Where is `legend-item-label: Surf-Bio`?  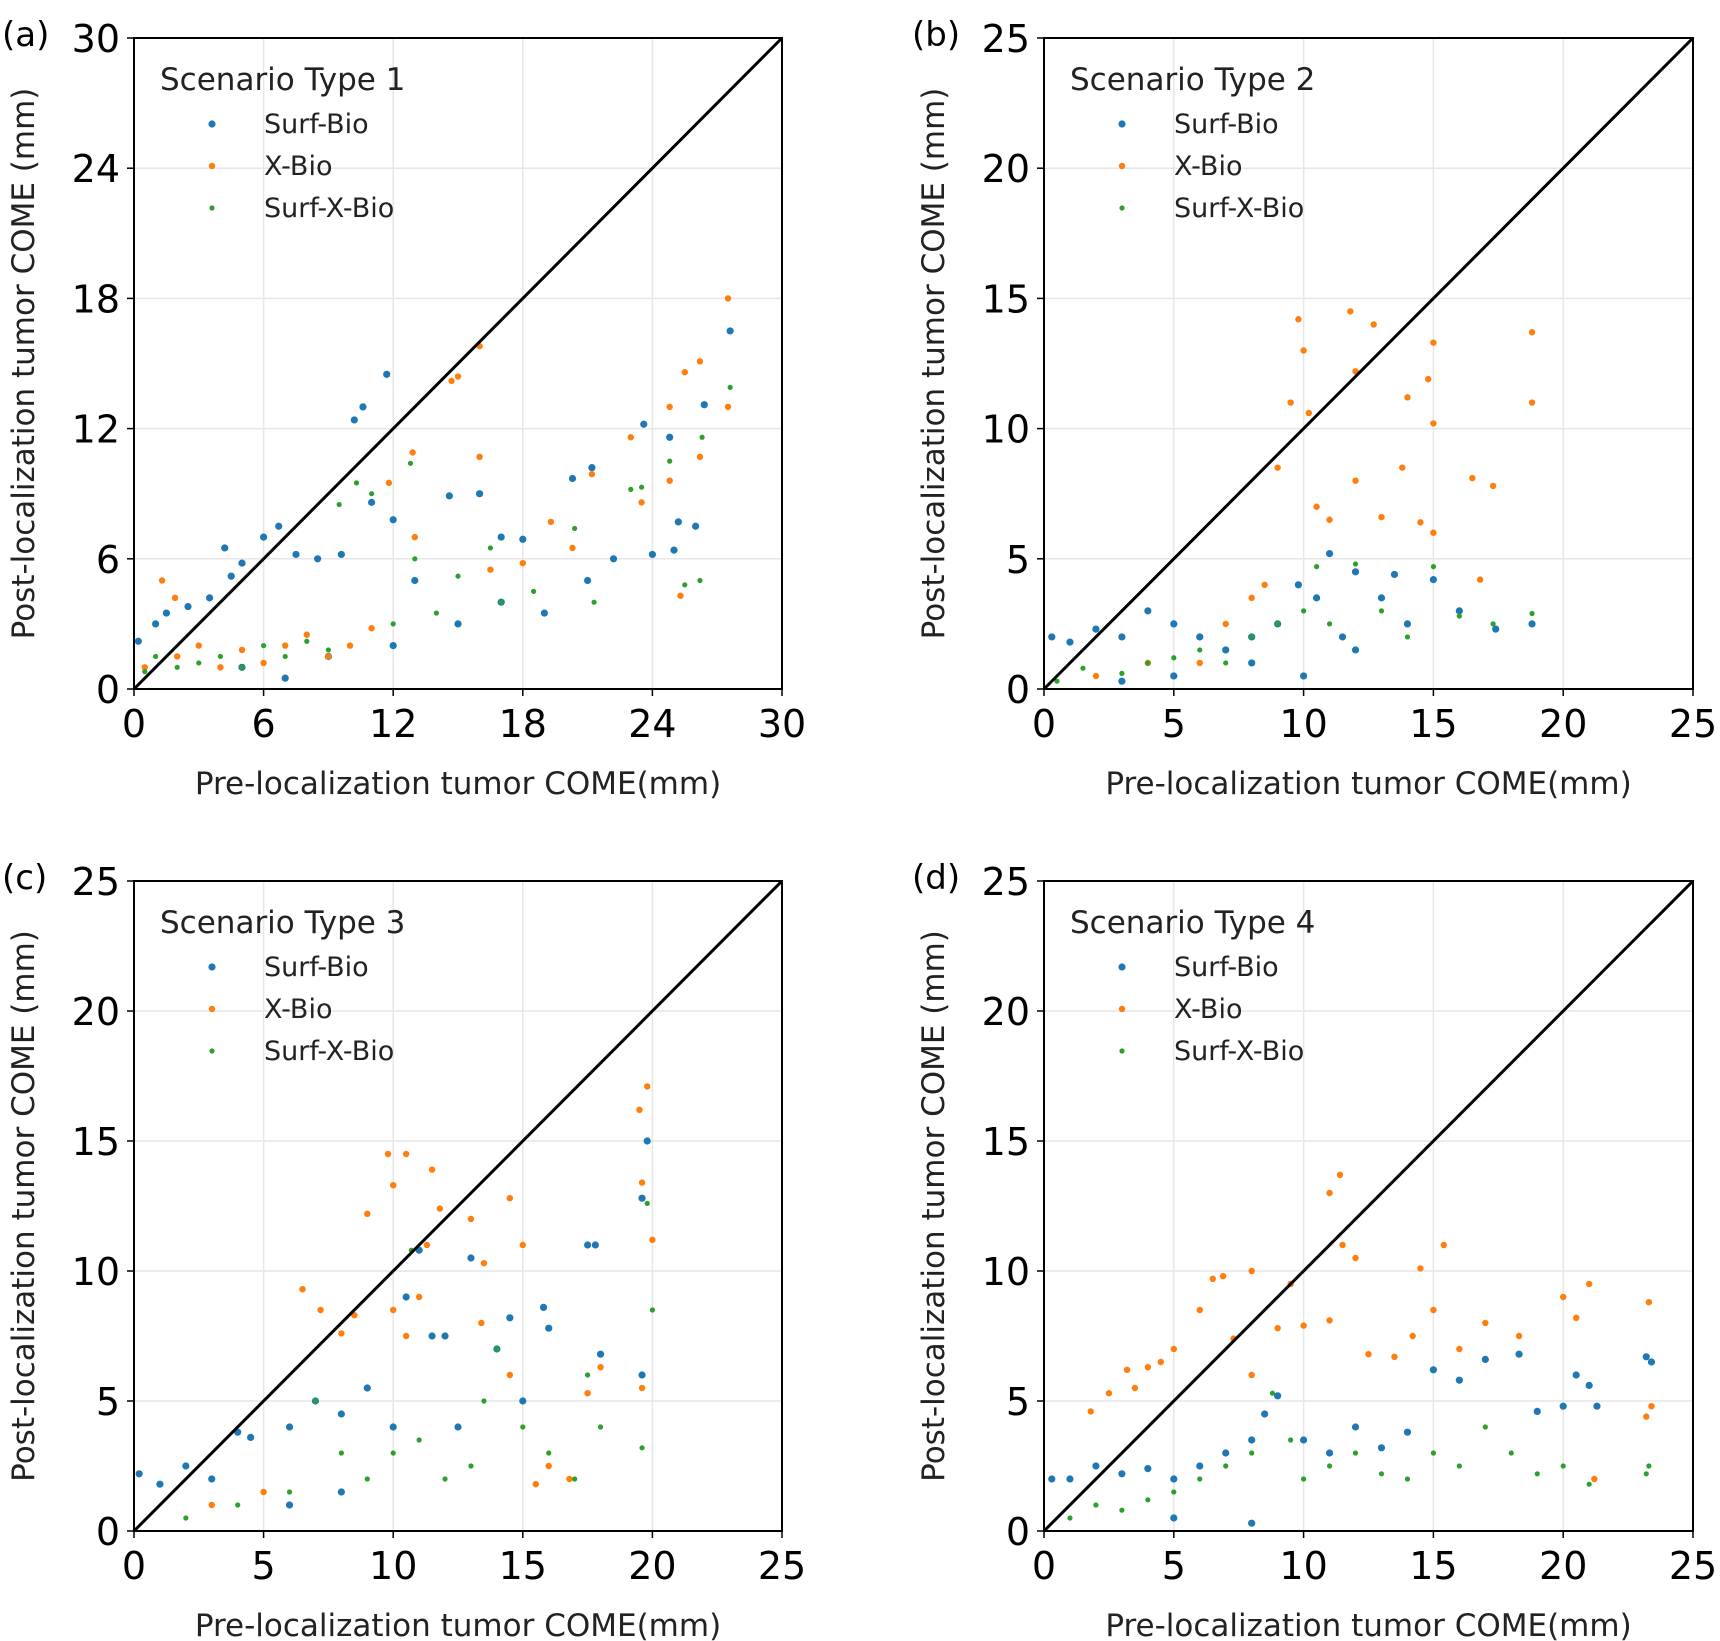 legend-item-label: Surf-Bio is located at coordinates (1226, 967).